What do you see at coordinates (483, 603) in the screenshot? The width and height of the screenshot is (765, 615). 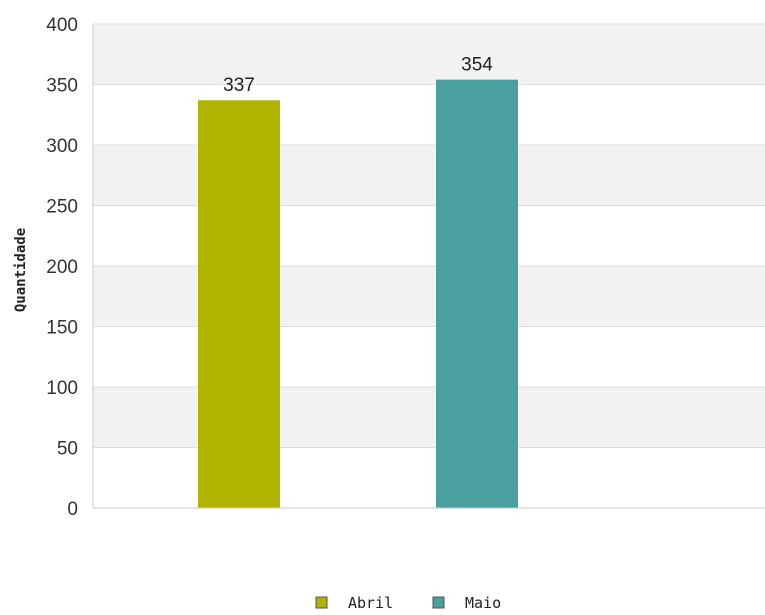 I see `legend-label: Maio` at bounding box center [483, 603].